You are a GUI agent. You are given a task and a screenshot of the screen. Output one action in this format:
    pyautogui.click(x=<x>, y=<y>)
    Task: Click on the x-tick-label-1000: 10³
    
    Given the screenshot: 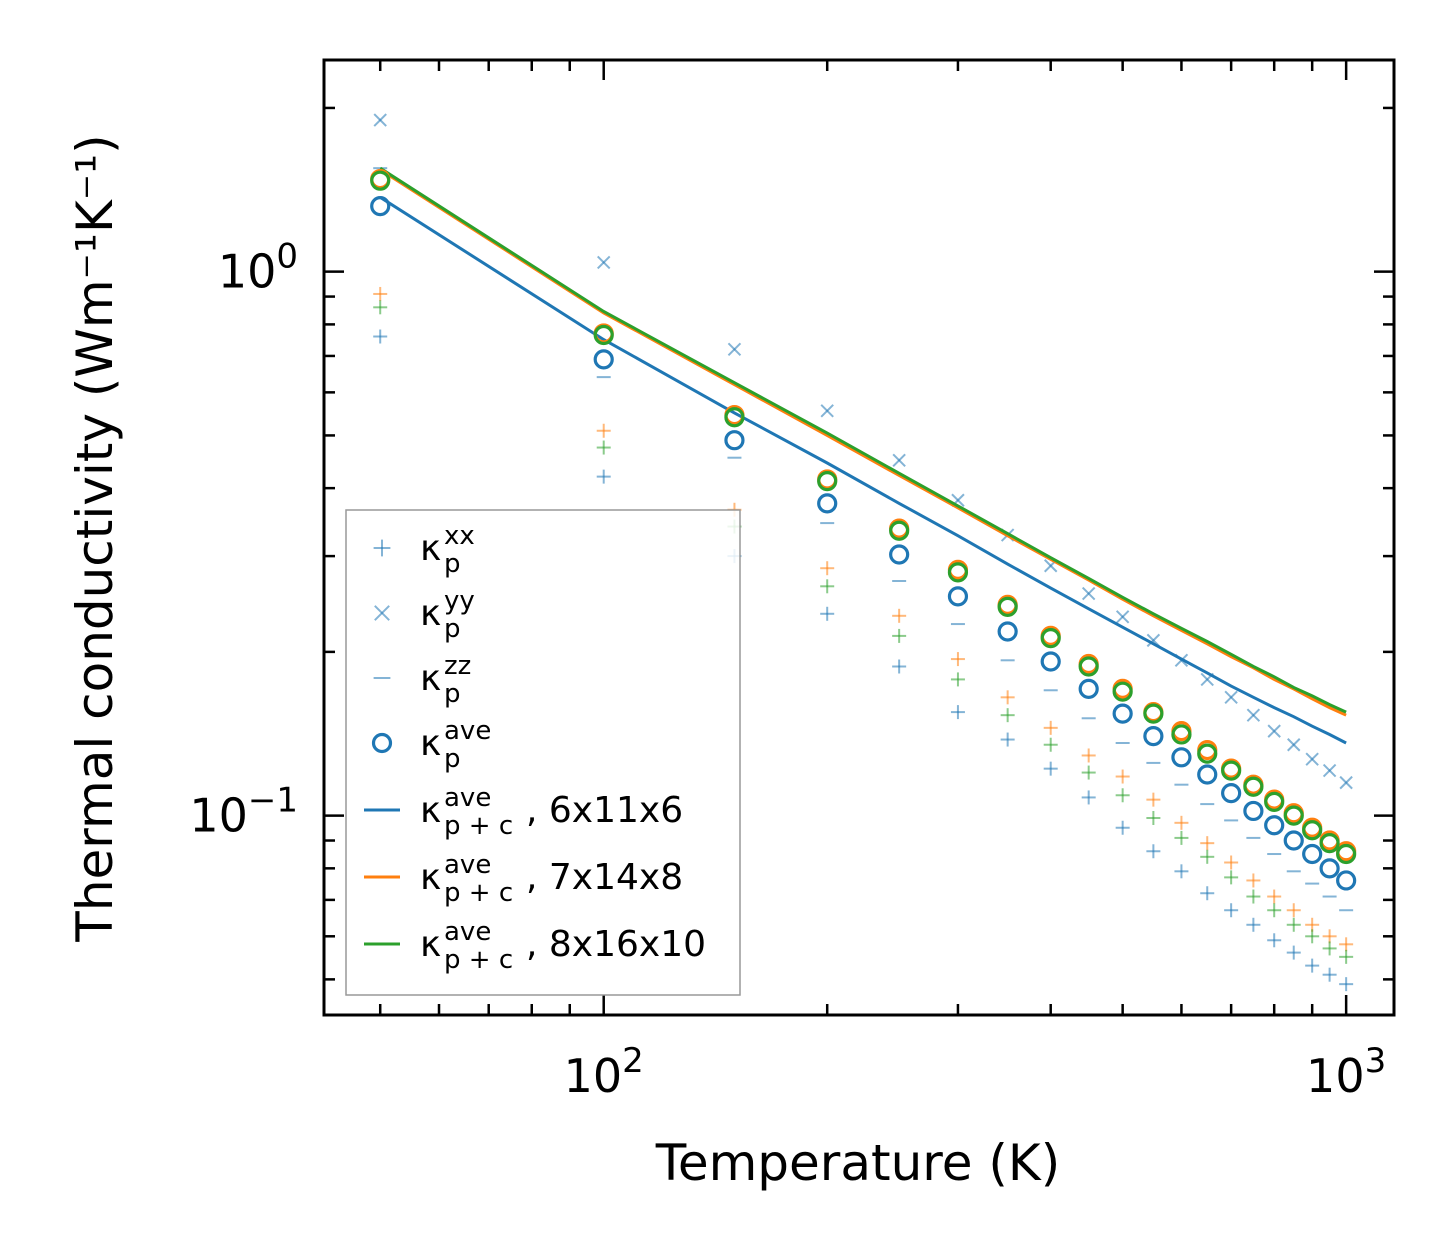 What is the action you would take?
    pyautogui.click(x=1346, y=1072)
    